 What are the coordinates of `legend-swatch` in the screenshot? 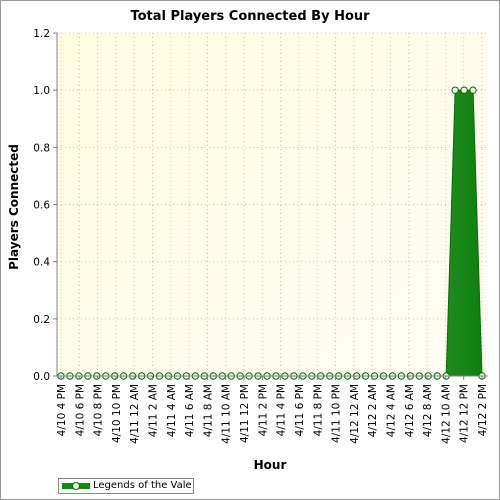 It's located at (76, 486).